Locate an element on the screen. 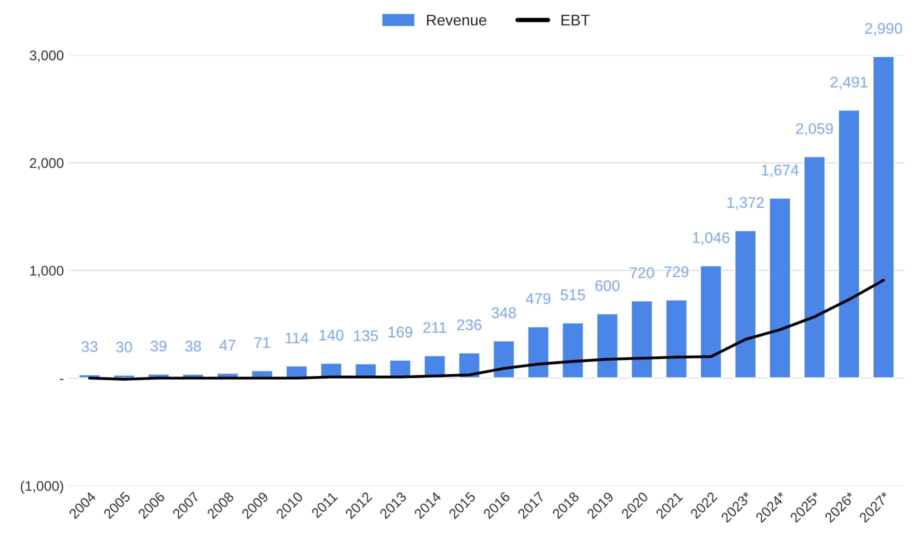  data-label: 2,059 is located at coordinates (814, 129).